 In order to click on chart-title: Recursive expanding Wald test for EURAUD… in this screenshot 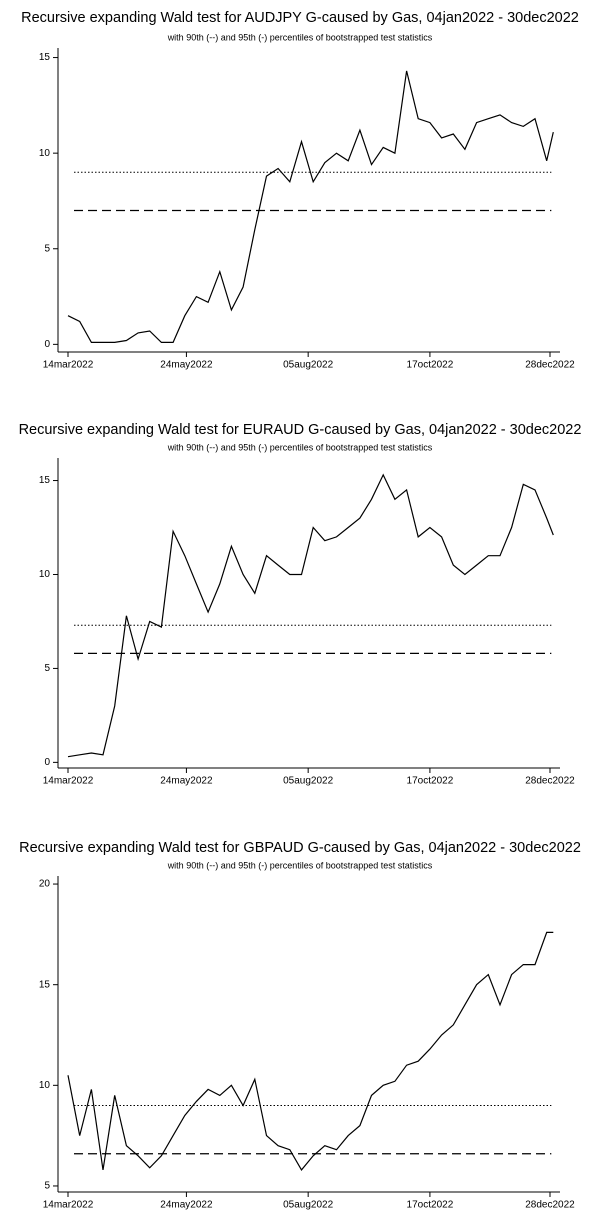, I will do `click(300, 430)`.